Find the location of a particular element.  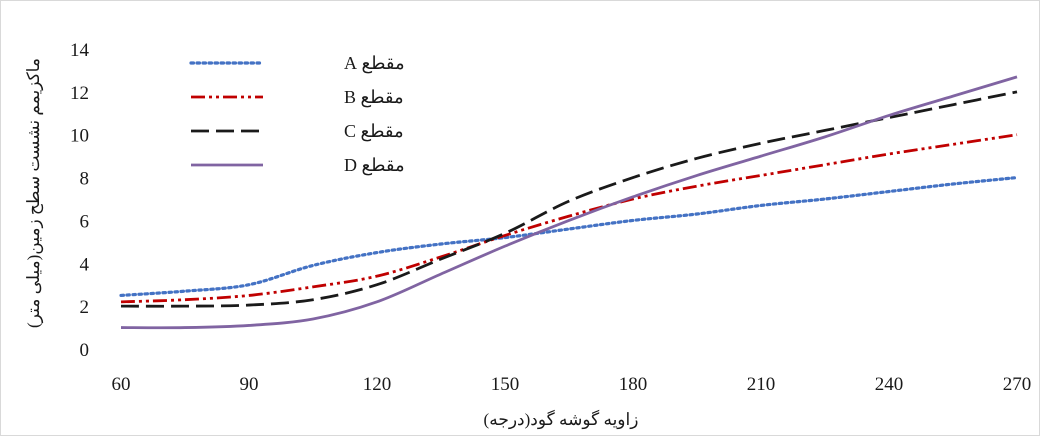

x-tick-label: 150 is located at coordinates (505, 384).